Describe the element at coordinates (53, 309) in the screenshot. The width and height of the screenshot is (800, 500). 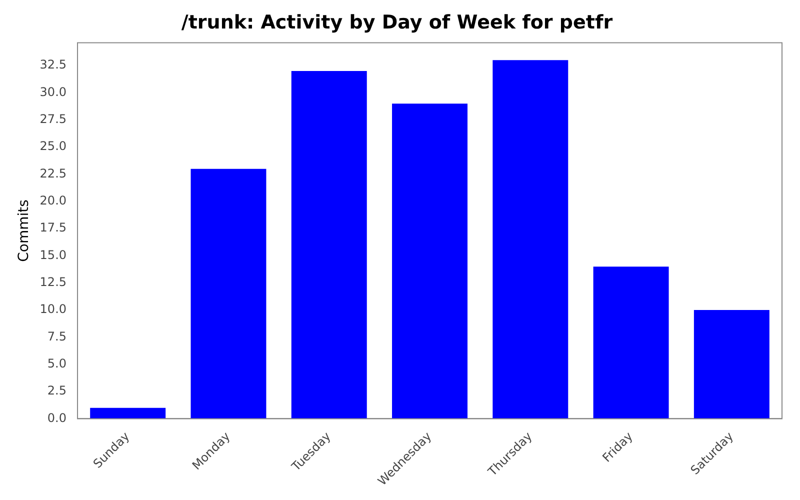
I see `y-tick-label: 10.0` at that location.